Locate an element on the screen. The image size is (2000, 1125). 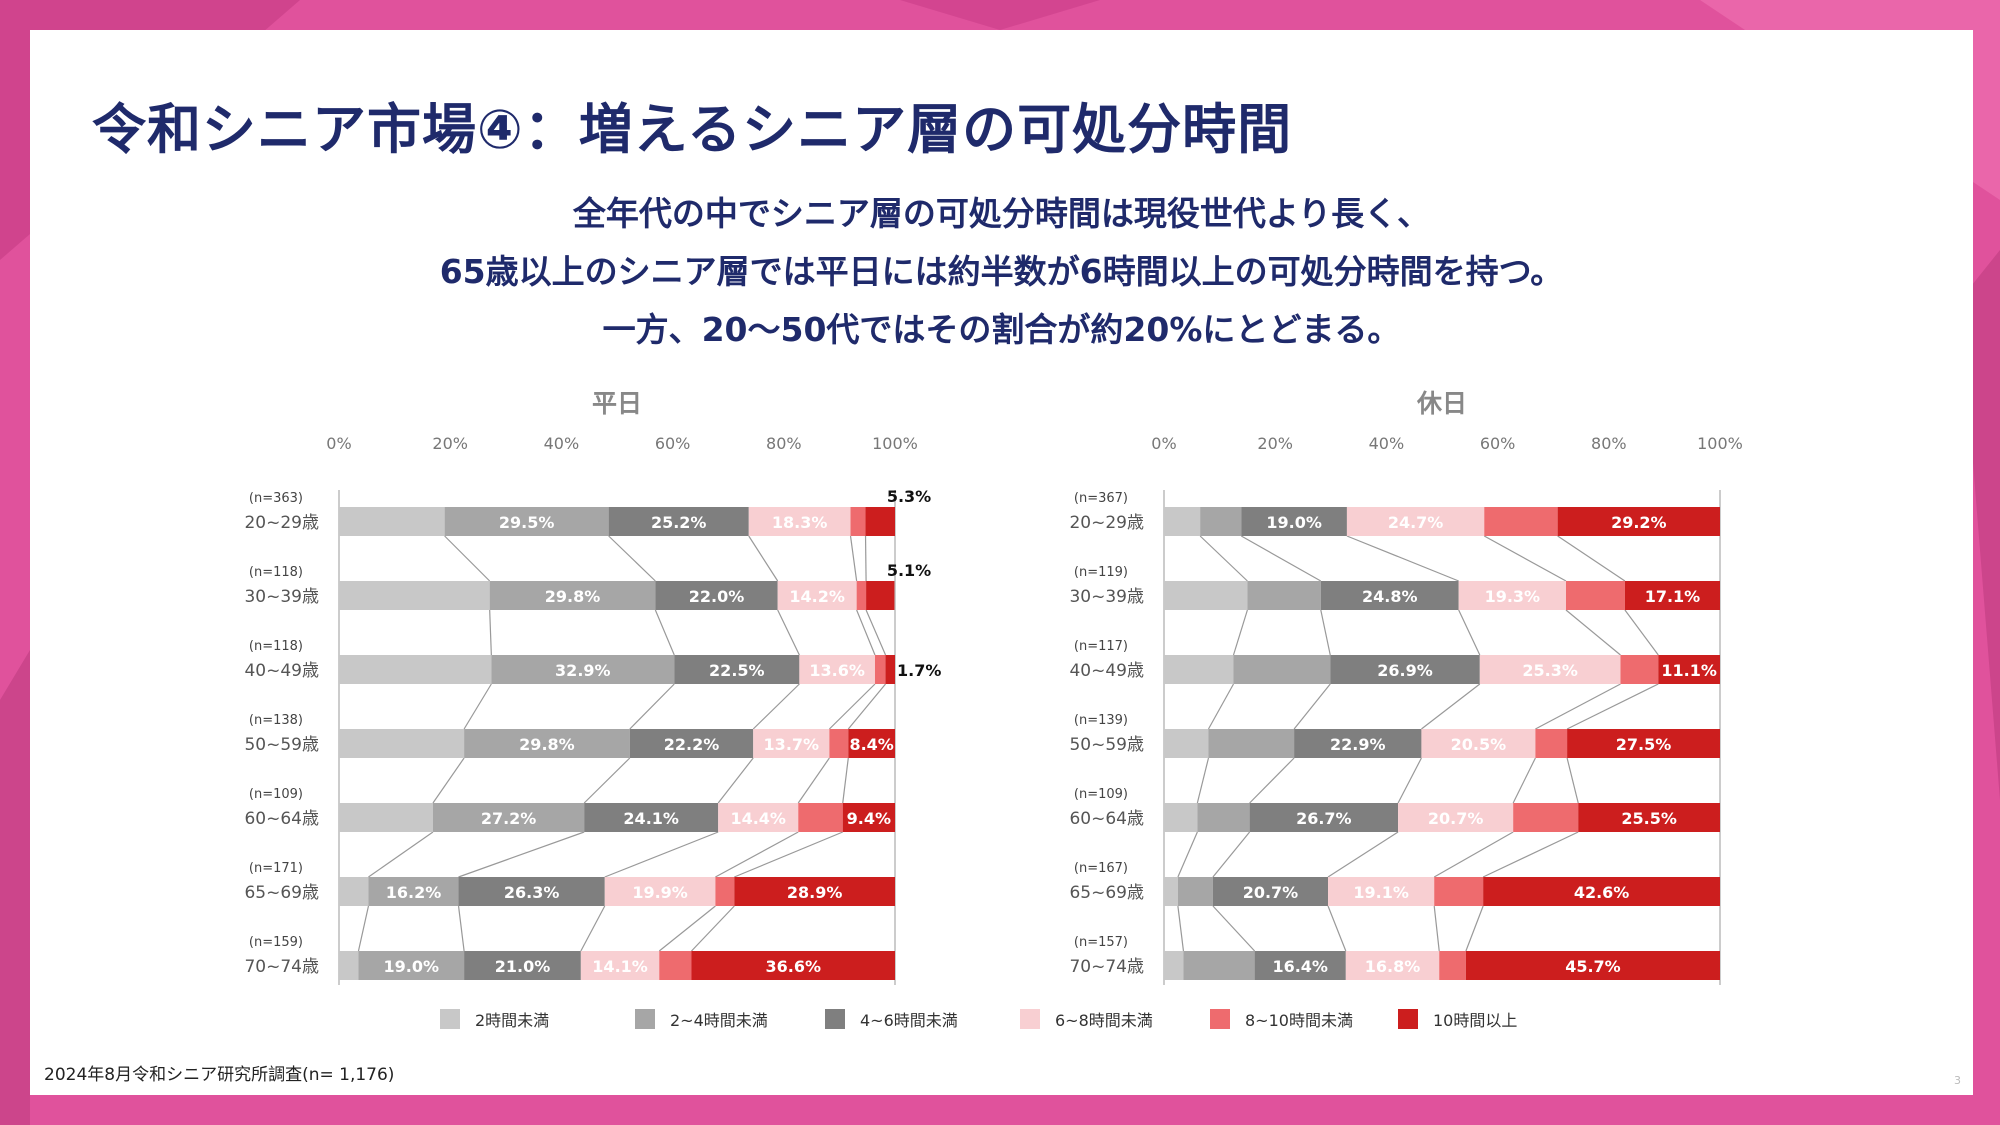
data-label: 22.2% is located at coordinates (692, 744).